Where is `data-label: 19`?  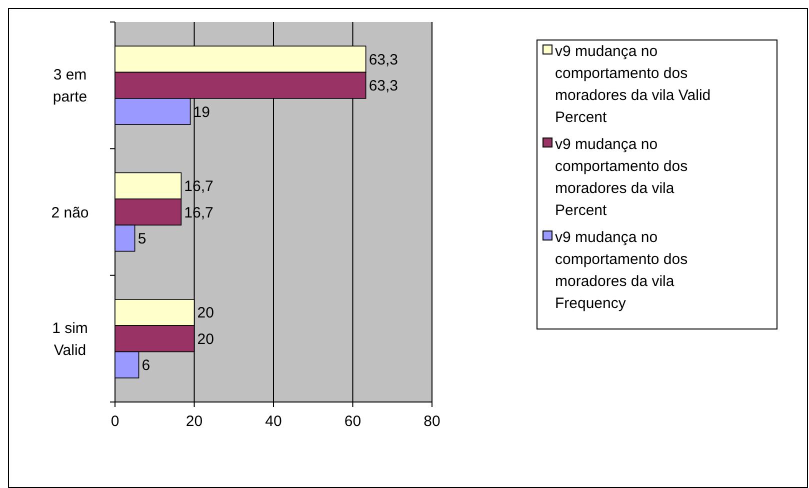
data-label: 19 is located at coordinates (201, 112).